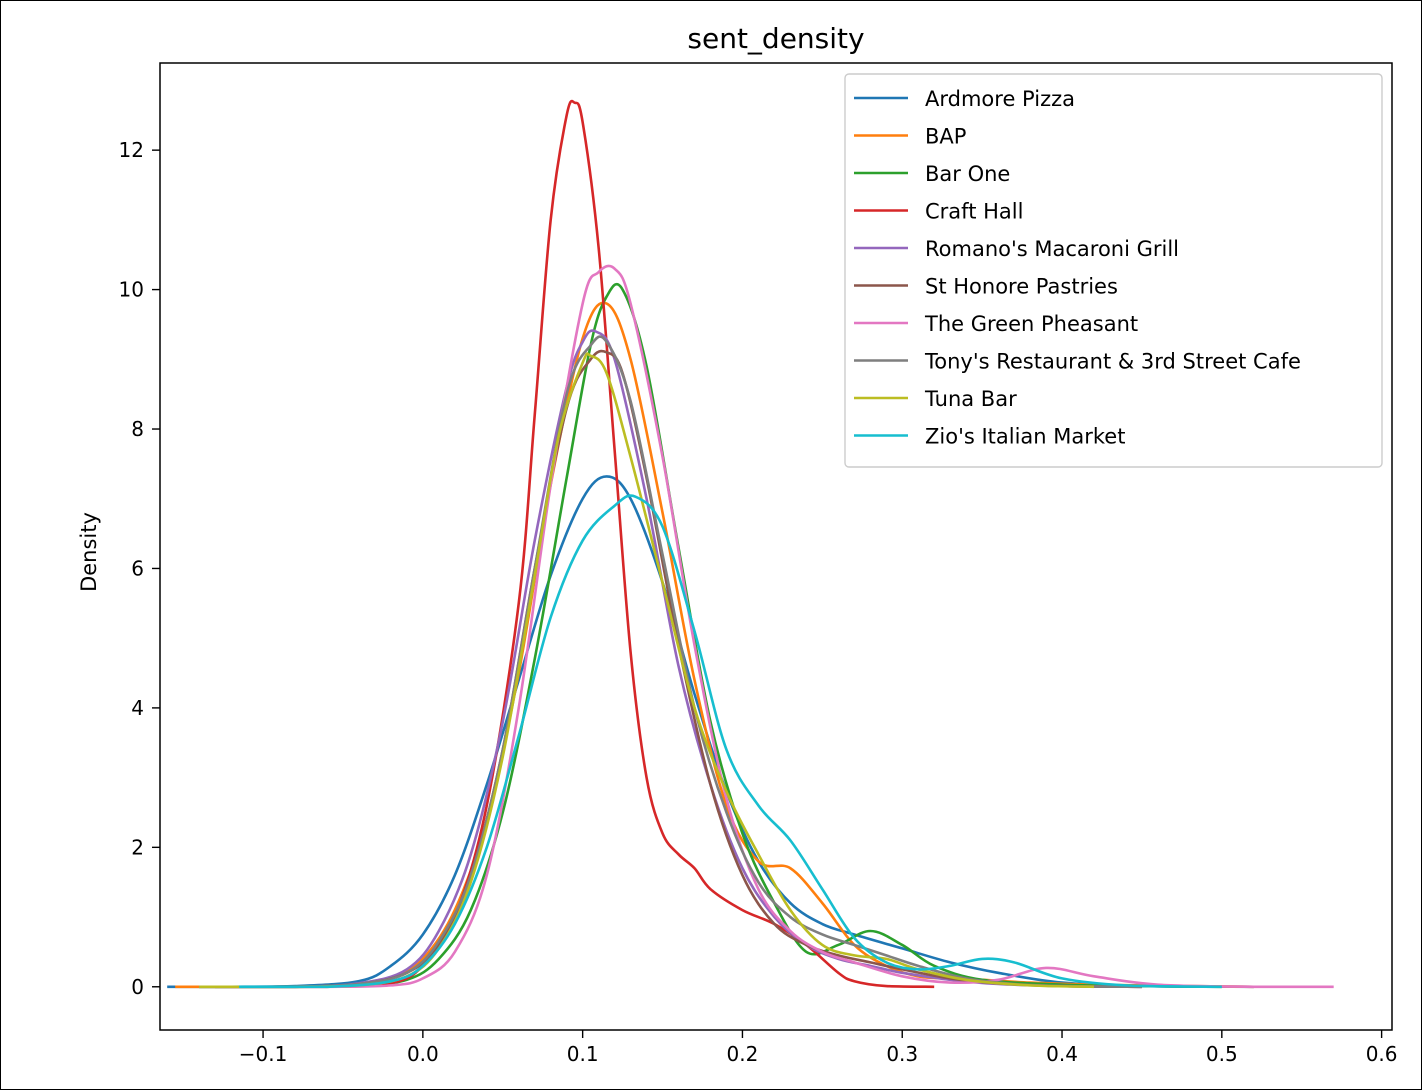 Image resolution: width=1422 pixels, height=1090 pixels. I want to click on legend-label: Craft Hall, so click(974, 212).